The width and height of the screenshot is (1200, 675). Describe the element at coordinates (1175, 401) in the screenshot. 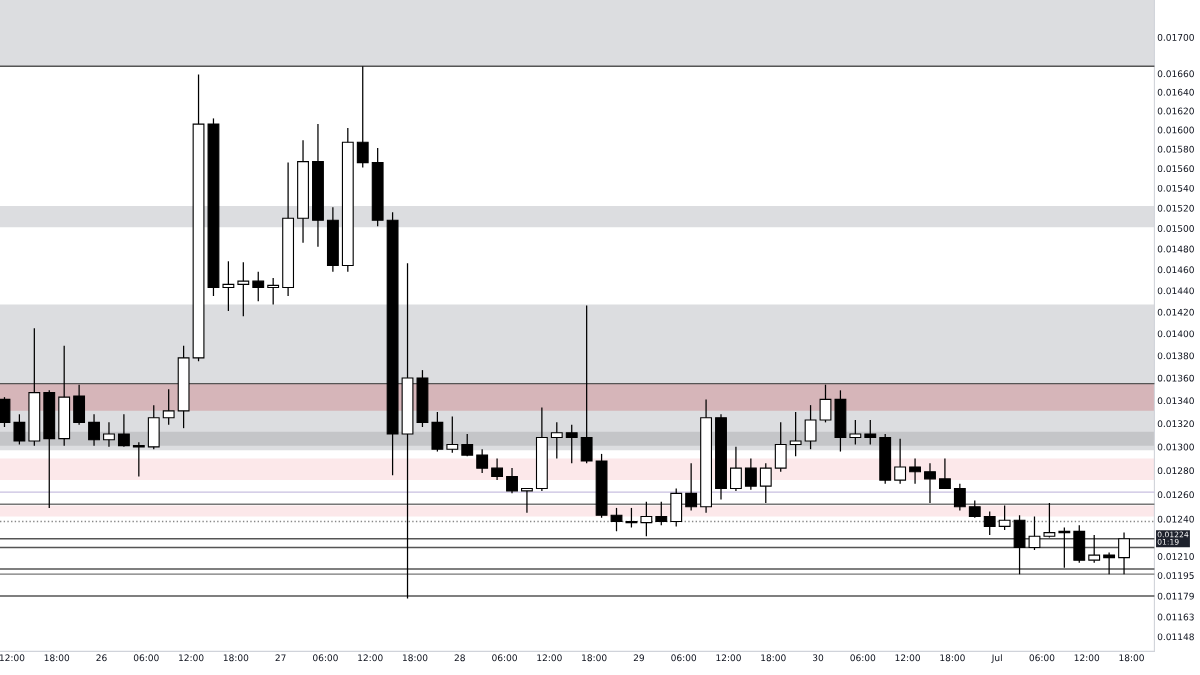

I see `y-tick-label: 0.01340` at that location.